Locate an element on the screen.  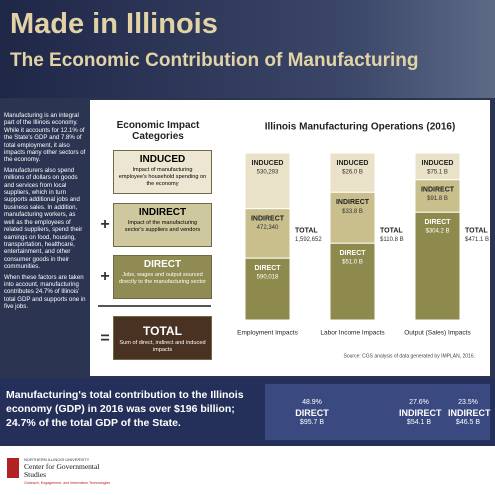
stat-amount: $46.5 B is located at coordinates (468, 422).